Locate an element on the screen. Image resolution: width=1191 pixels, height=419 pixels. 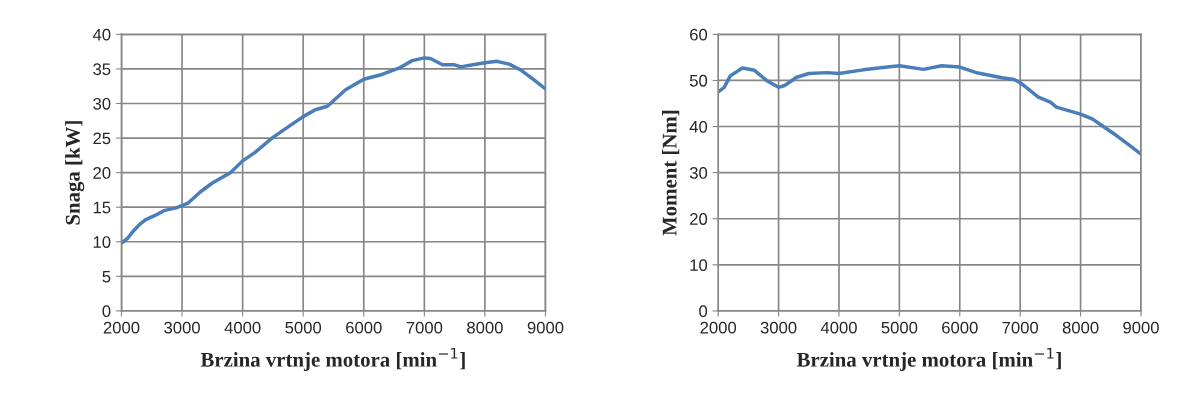
y-axis-title: Moment [Nm] is located at coordinates (670, 173).